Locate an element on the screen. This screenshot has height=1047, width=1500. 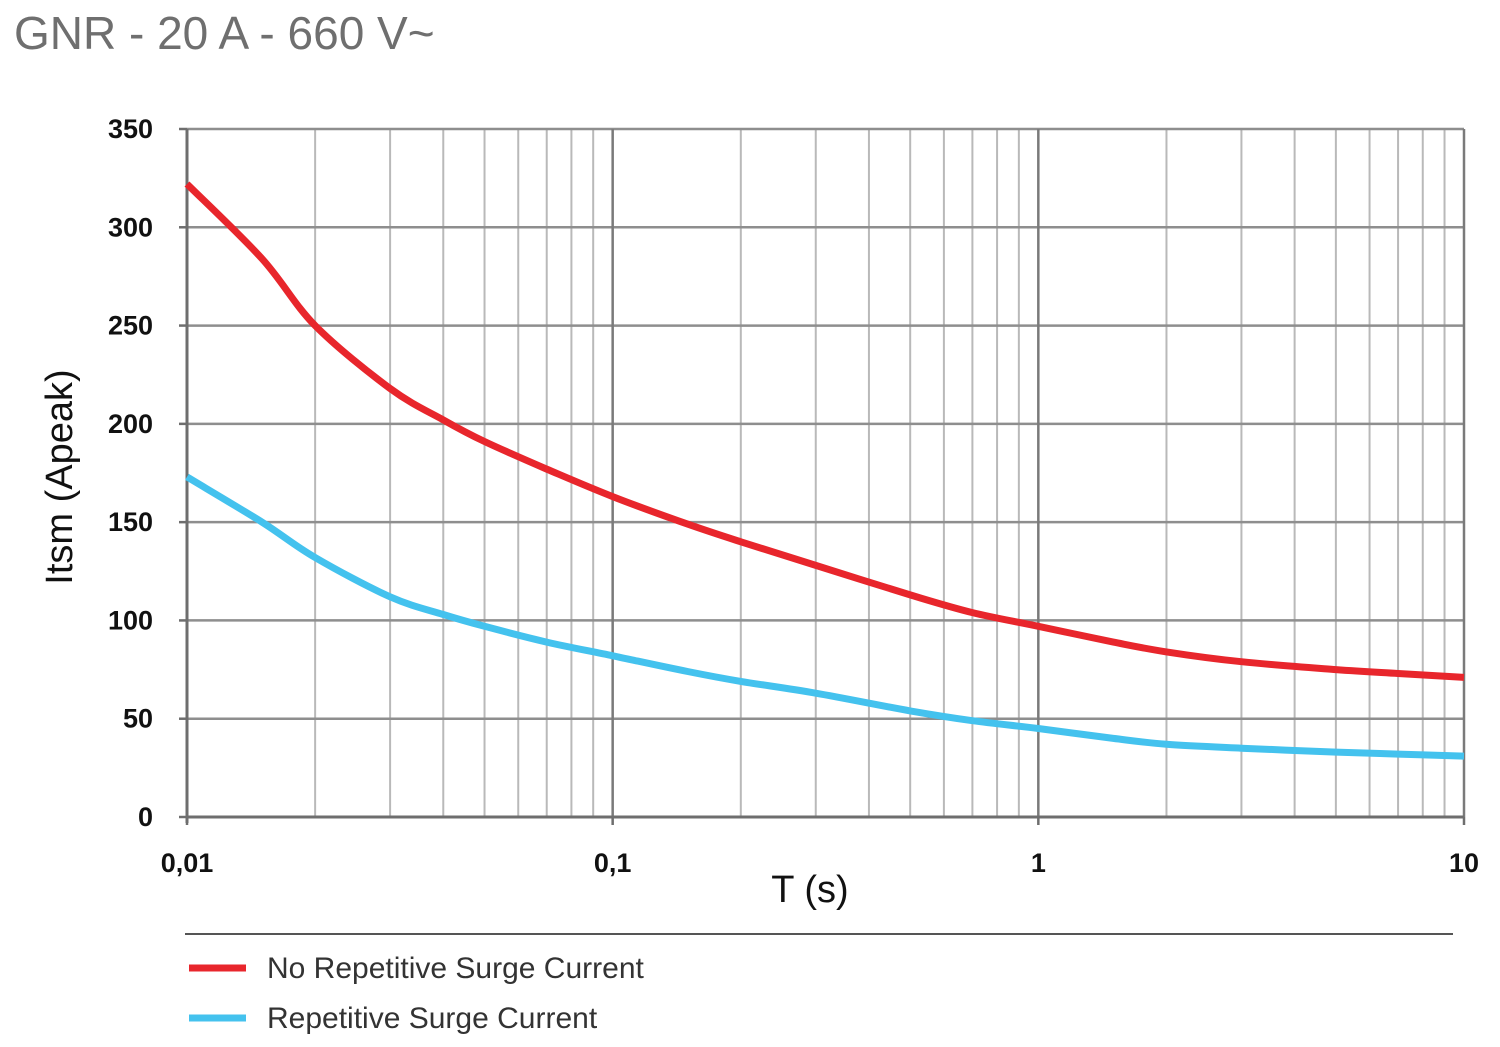
y-tick-label: 50 is located at coordinates (138, 719).